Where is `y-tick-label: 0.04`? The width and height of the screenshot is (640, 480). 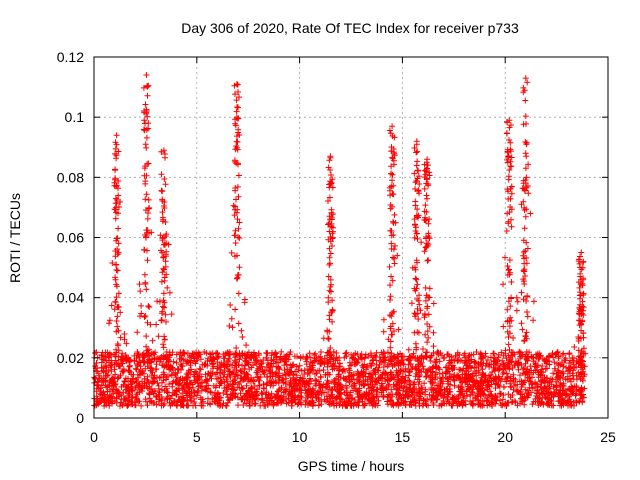
y-tick-label: 0.04 is located at coordinates (70, 298).